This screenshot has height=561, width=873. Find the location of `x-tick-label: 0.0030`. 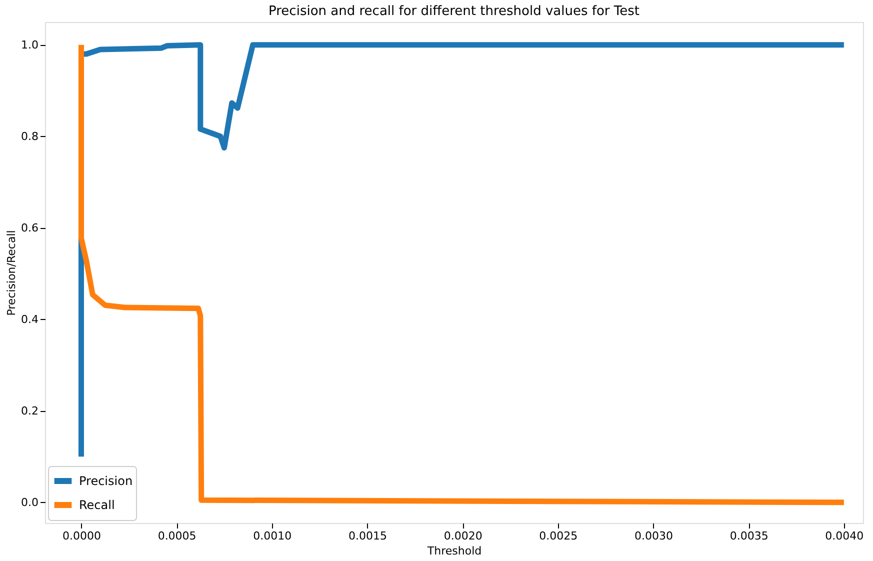

x-tick-label: 0.0030 is located at coordinates (654, 536).